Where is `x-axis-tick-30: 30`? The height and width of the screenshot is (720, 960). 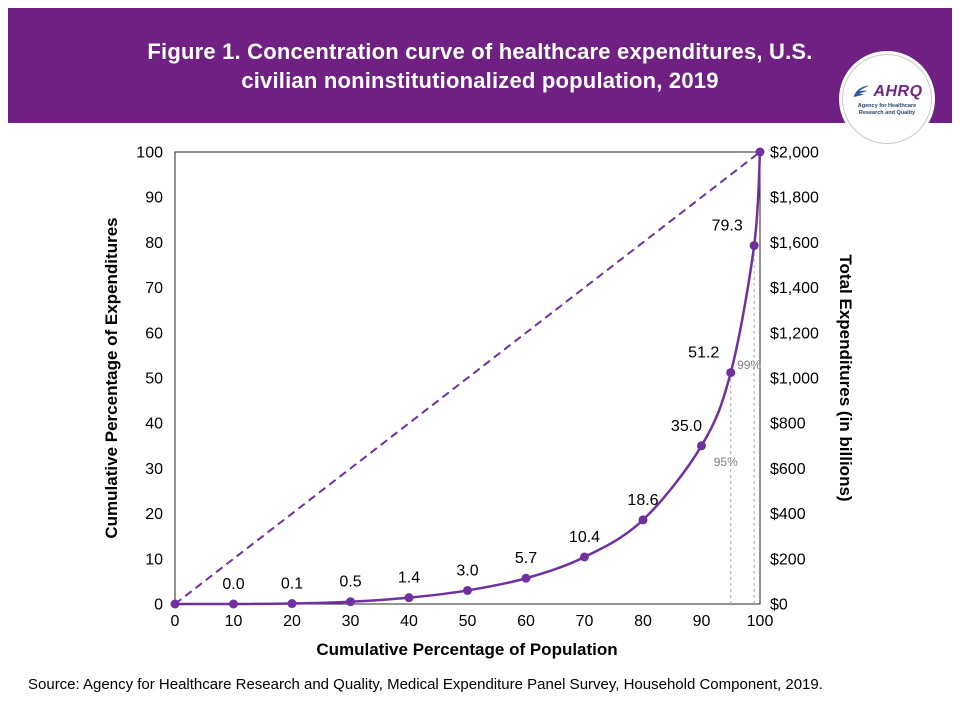 x-axis-tick-30: 30 is located at coordinates (351, 621).